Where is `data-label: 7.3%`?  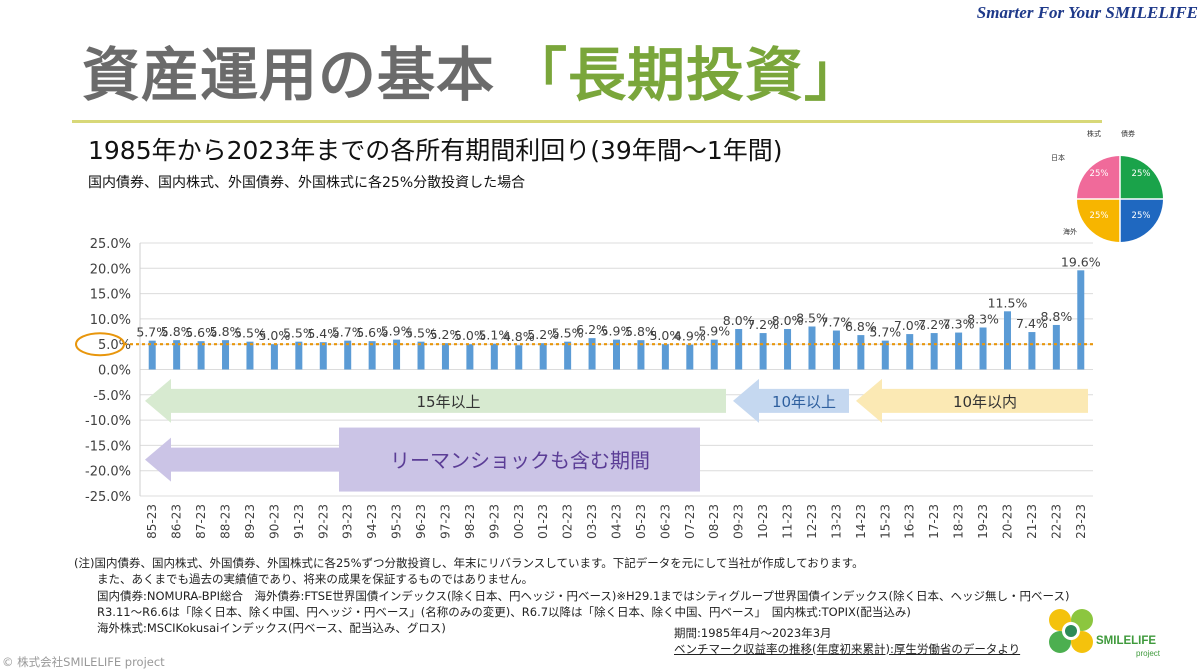
data-label: 7.3% is located at coordinates (959, 324).